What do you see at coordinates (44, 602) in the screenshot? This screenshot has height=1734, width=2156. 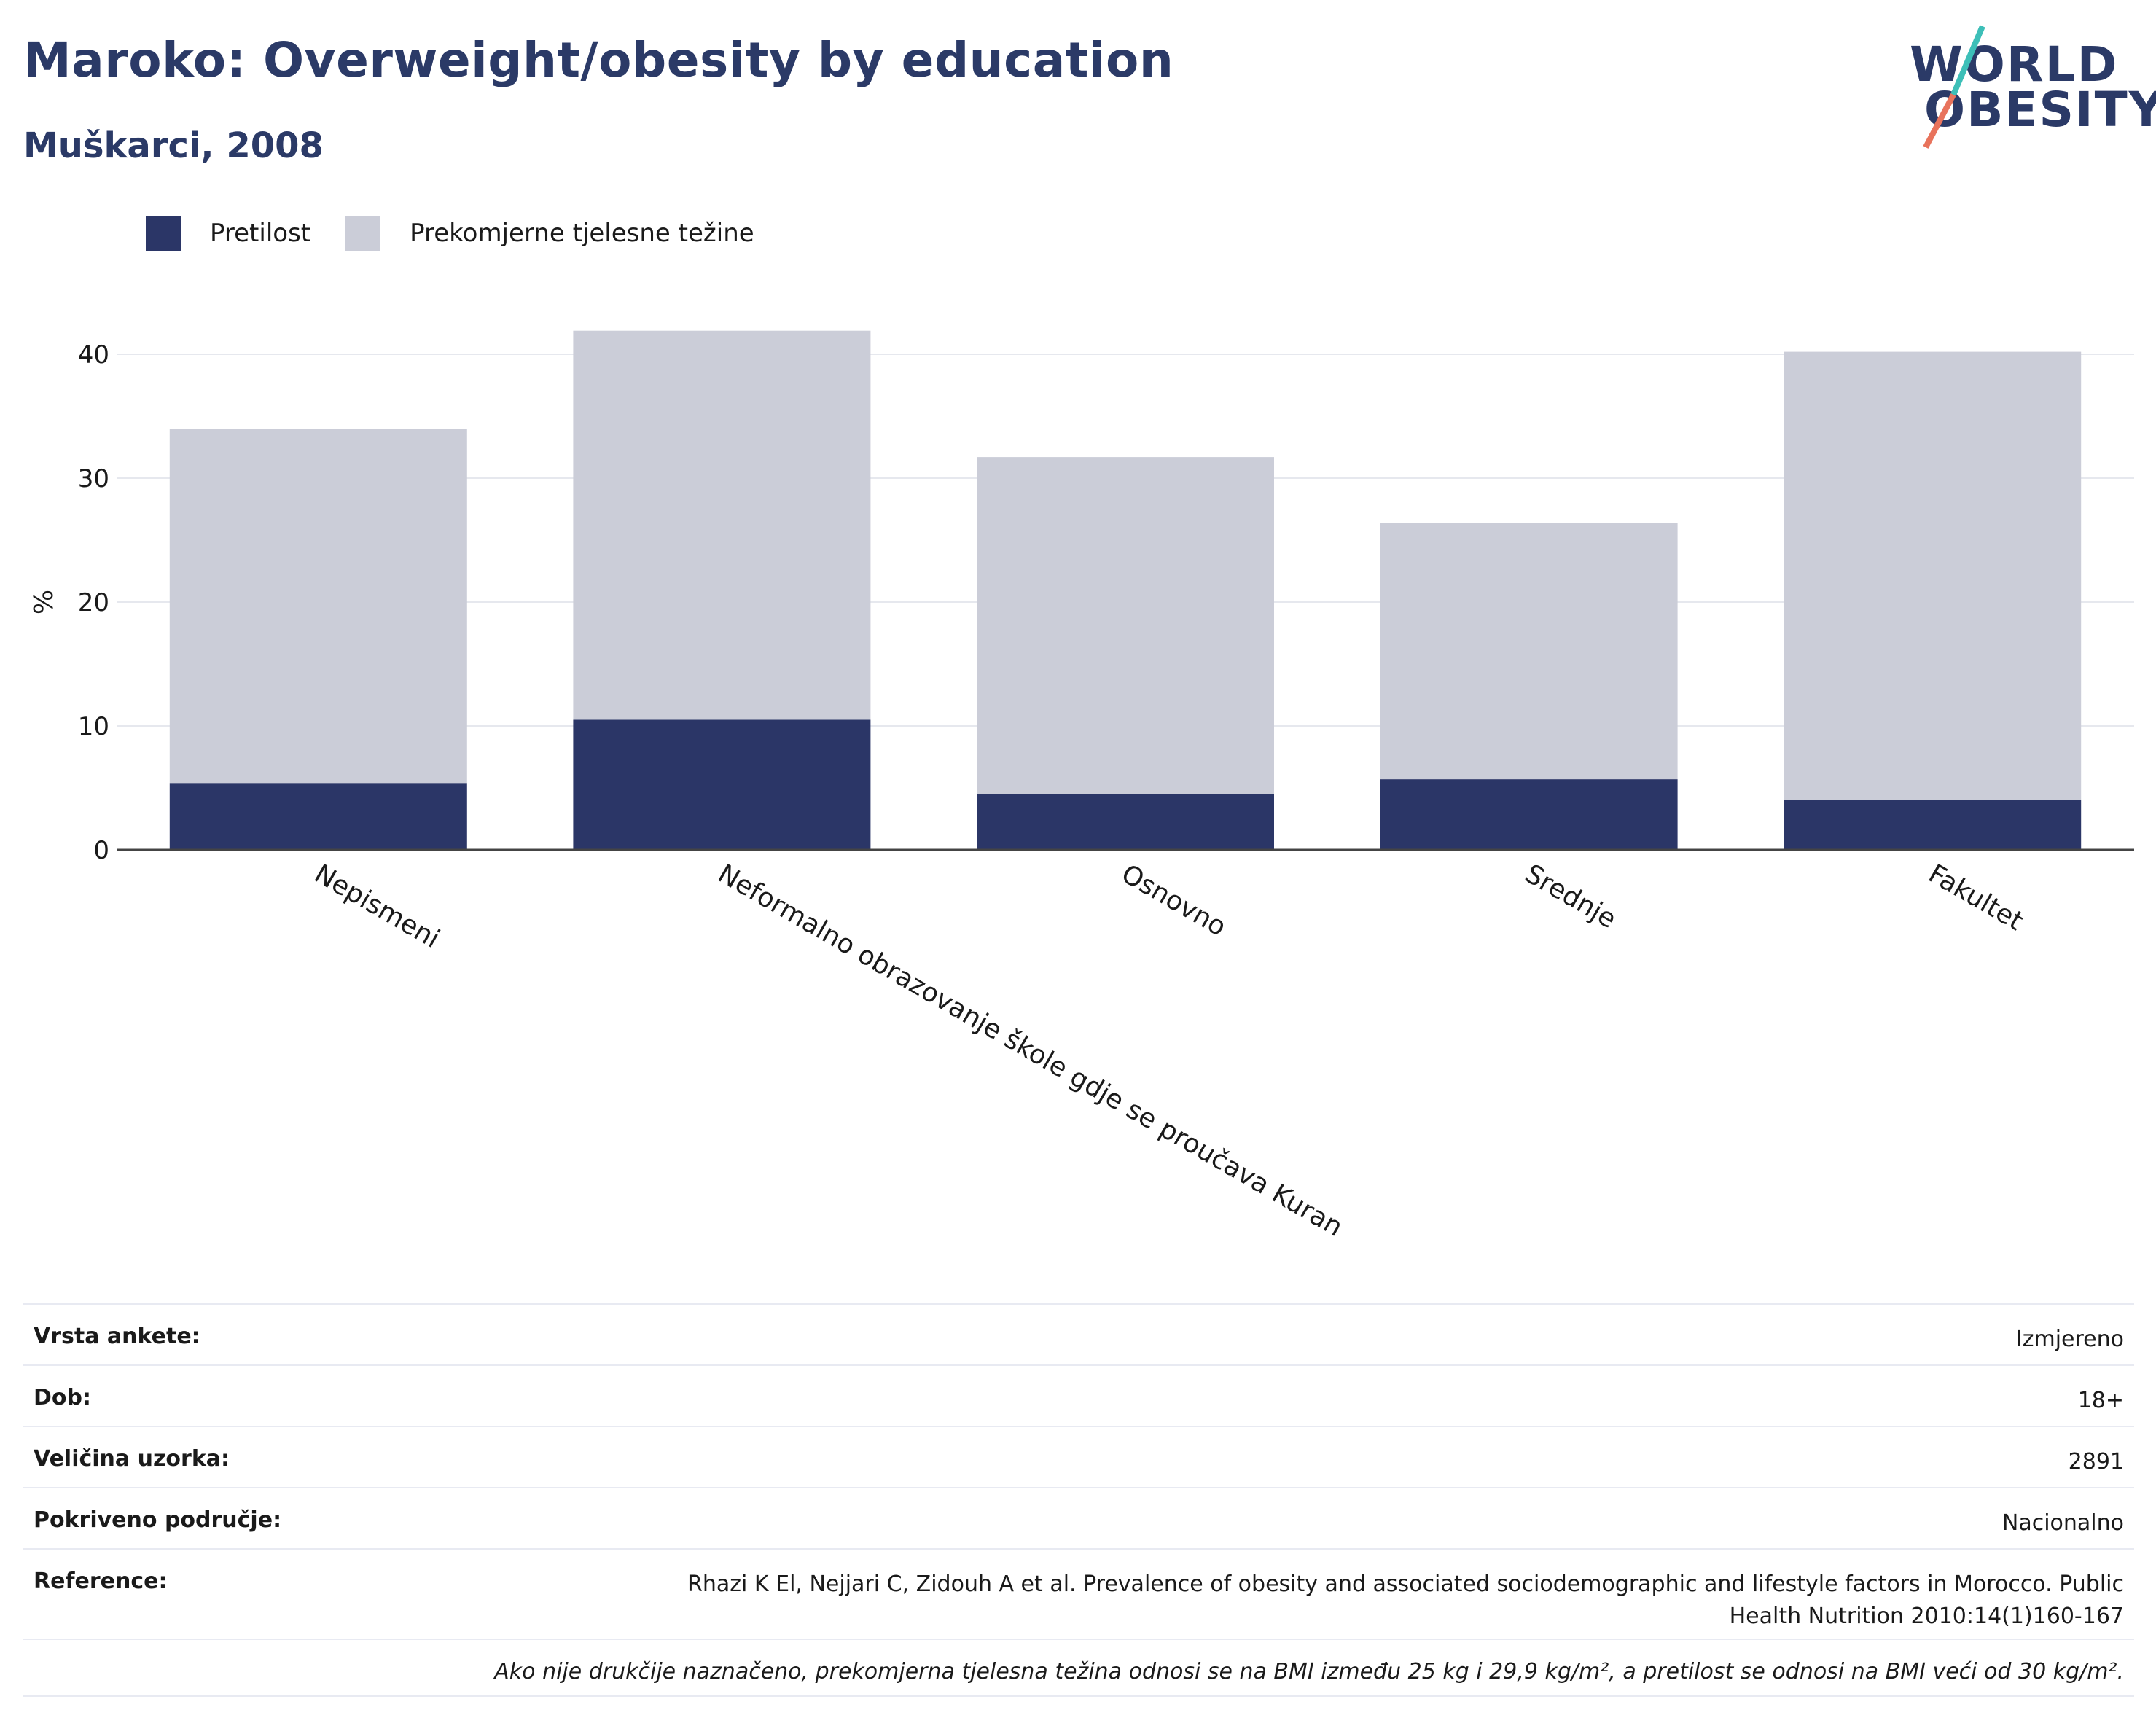 I see `y-axis-label: %` at bounding box center [44, 602].